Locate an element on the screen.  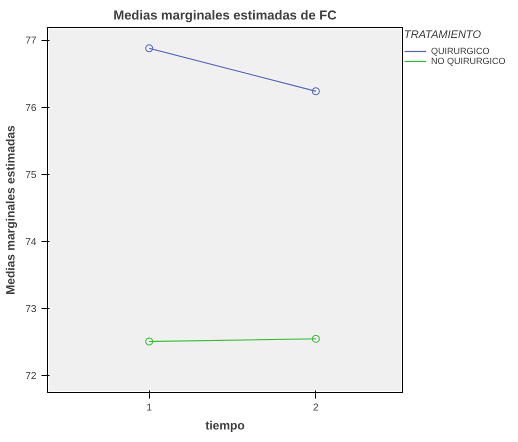
legend-label: QUIRURGICO is located at coordinates (460, 51).